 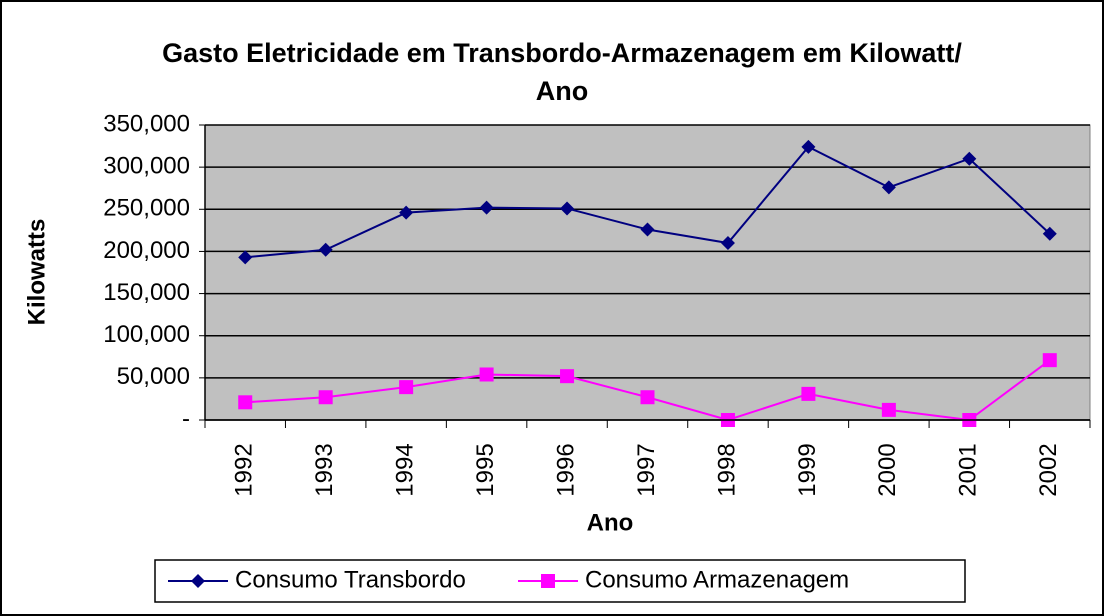 What do you see at coordinates (1048, 469) in the screenshot?
I see `x-tick-label: 2002` at bounding box center [1048, 469].